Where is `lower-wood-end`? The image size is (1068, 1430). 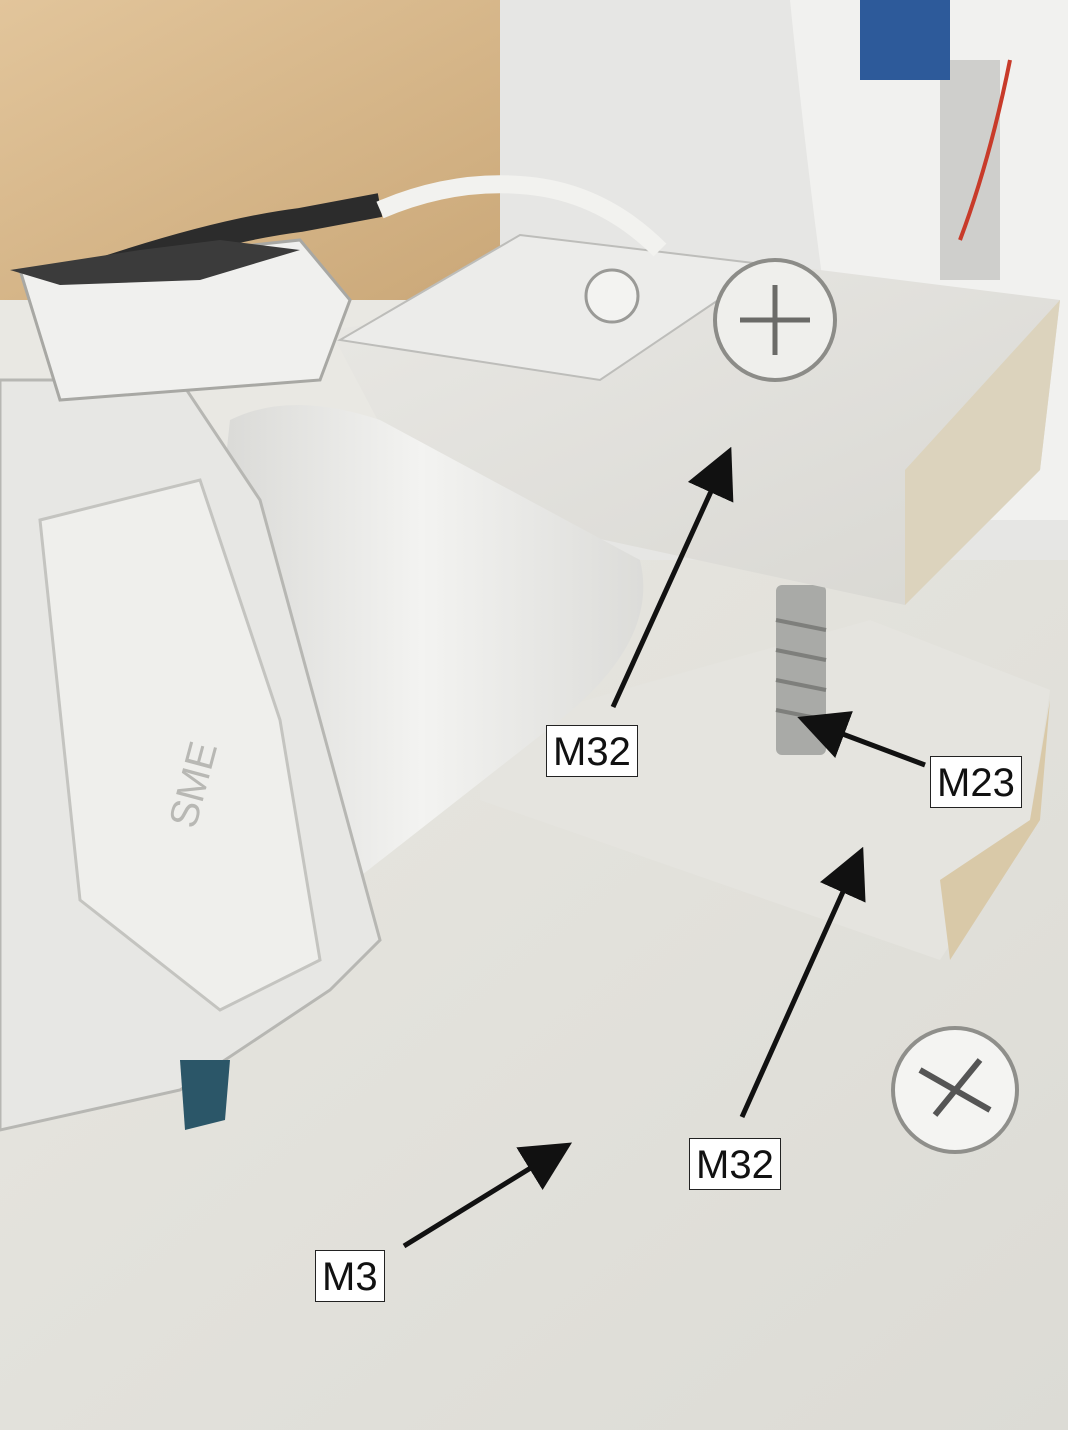 lower-wood-end is located at coordinates (995, 830).